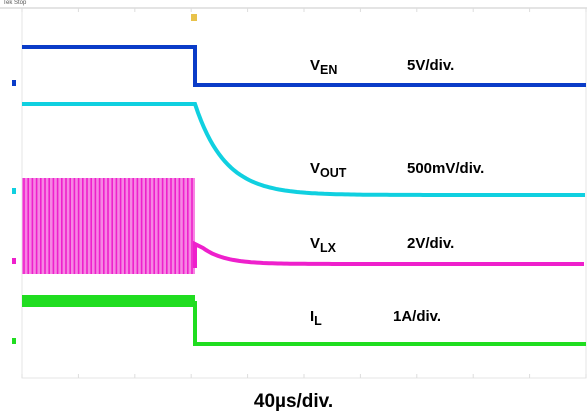 This screenshot has width=587, height=419. I want to click on trace-i-l-ripple, so click(108, 301).